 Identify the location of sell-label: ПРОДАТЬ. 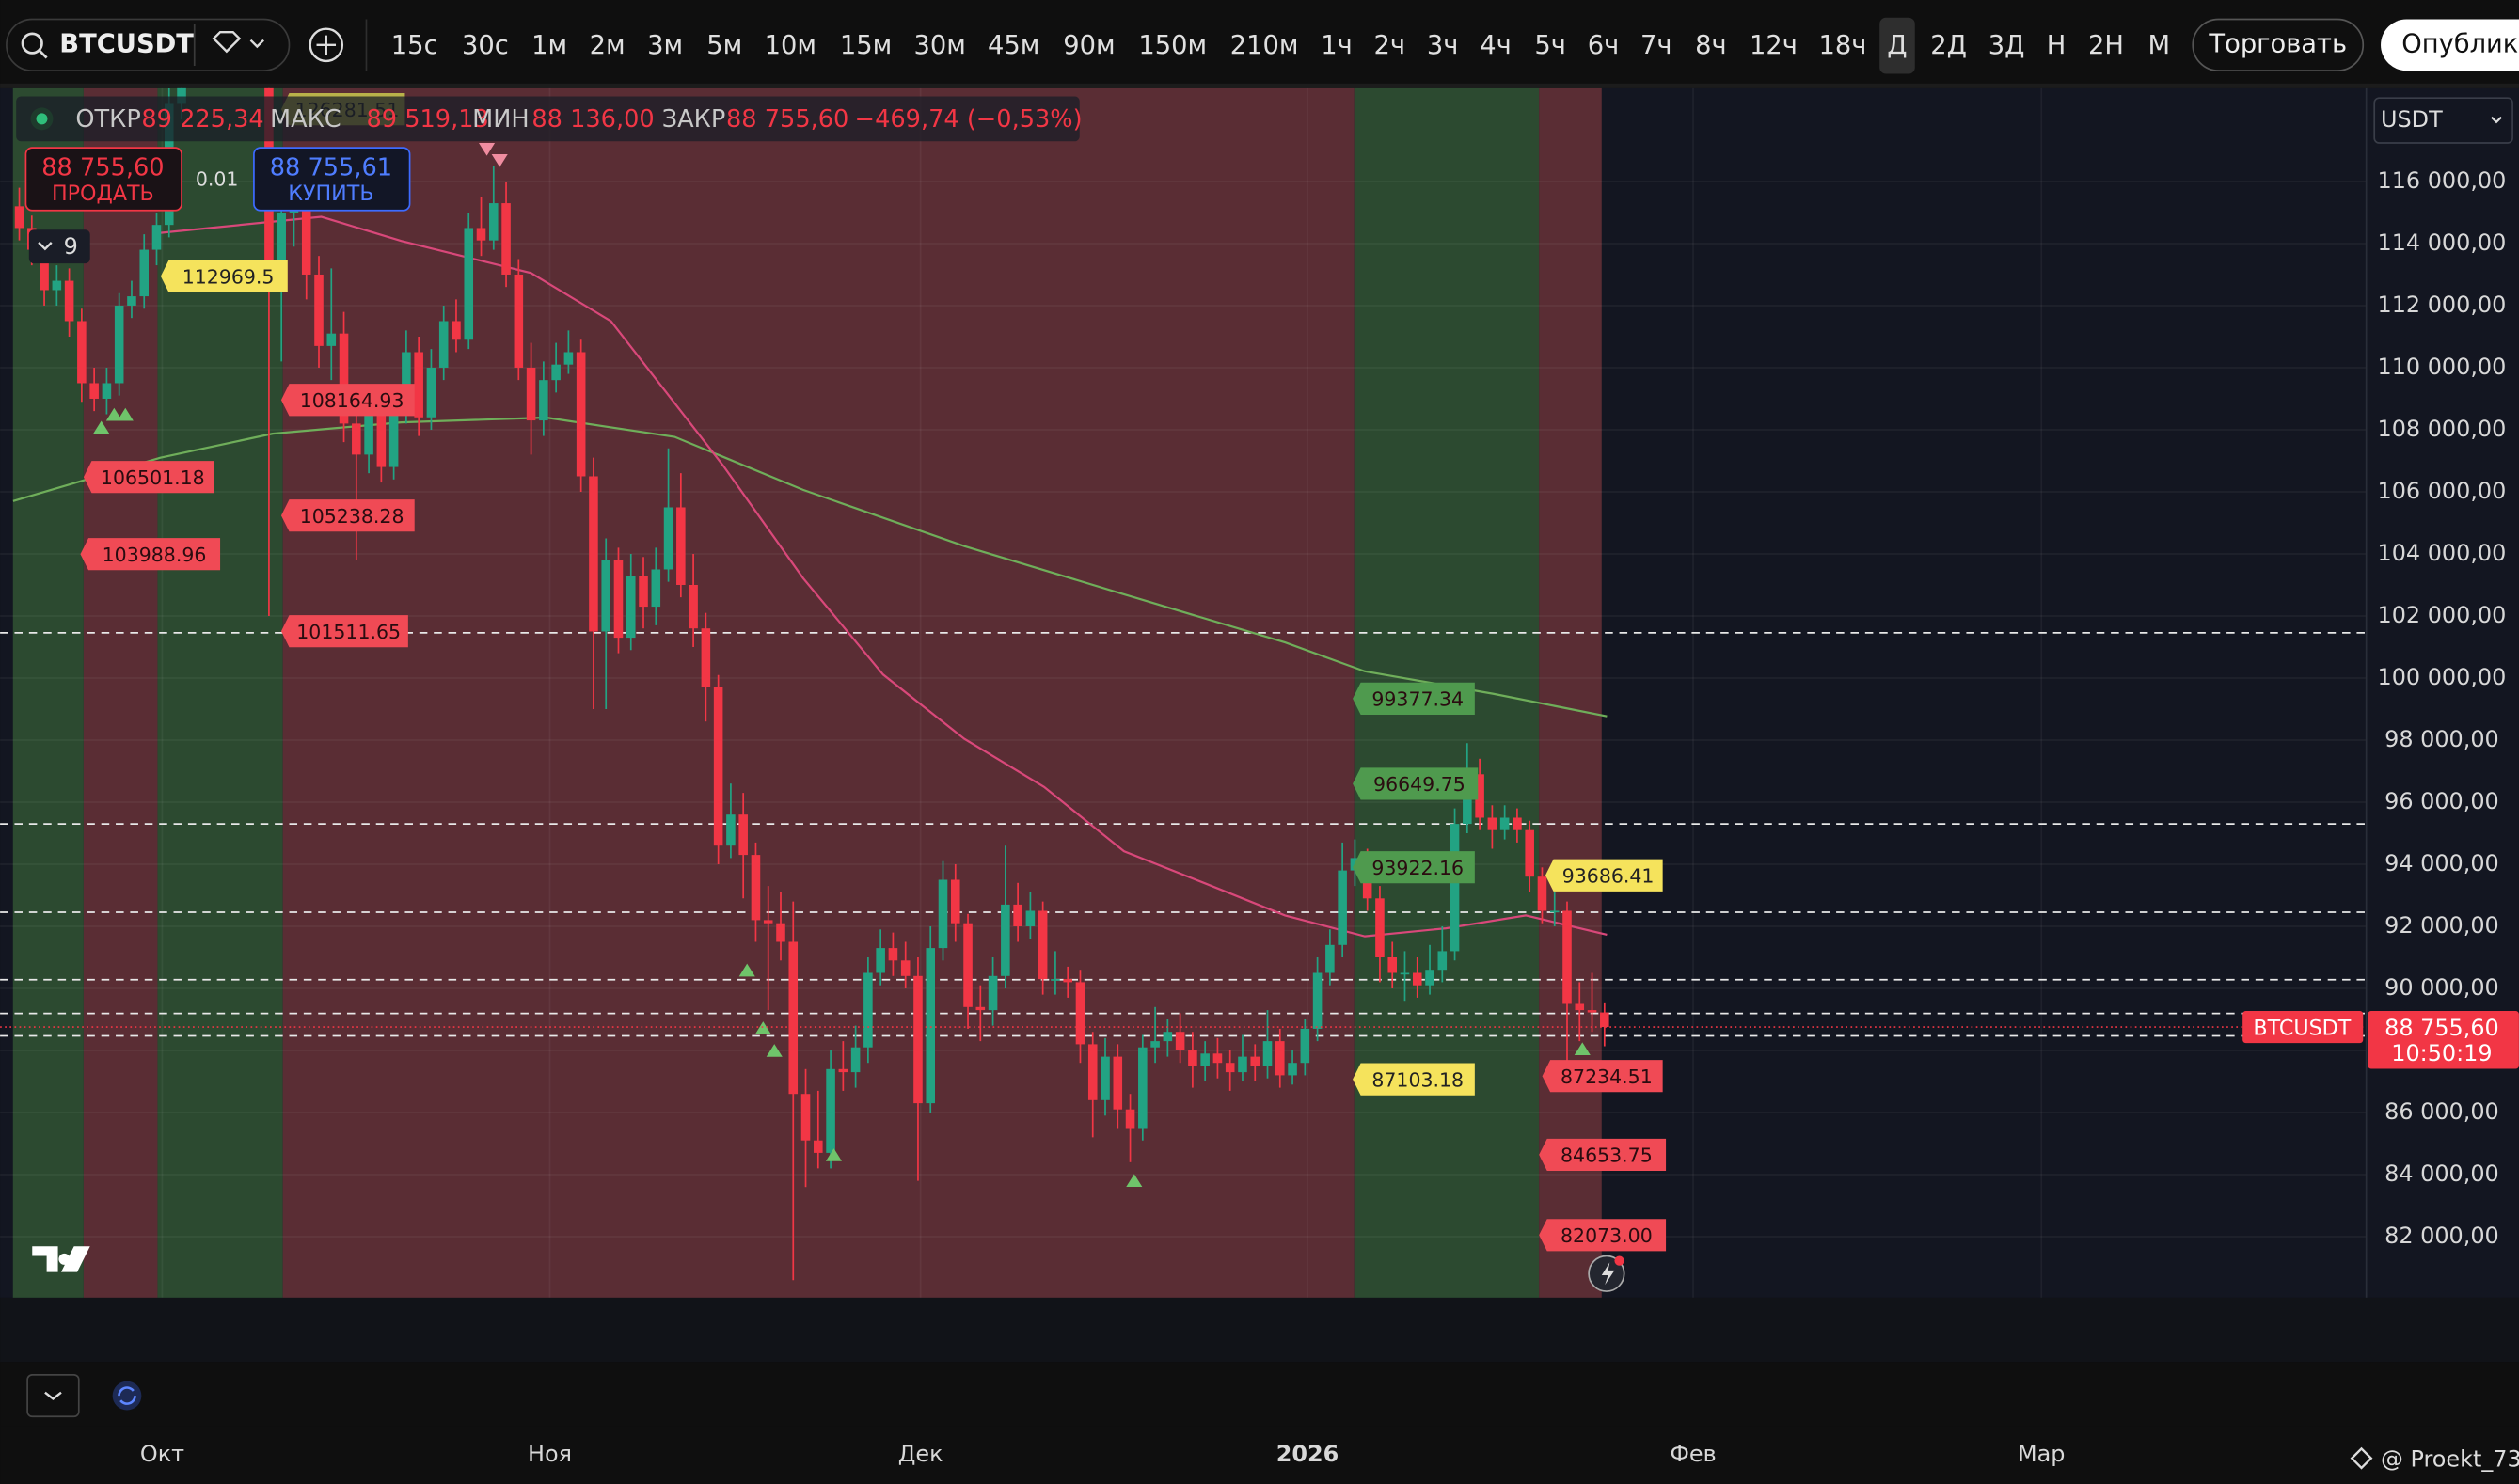
(103, 194).